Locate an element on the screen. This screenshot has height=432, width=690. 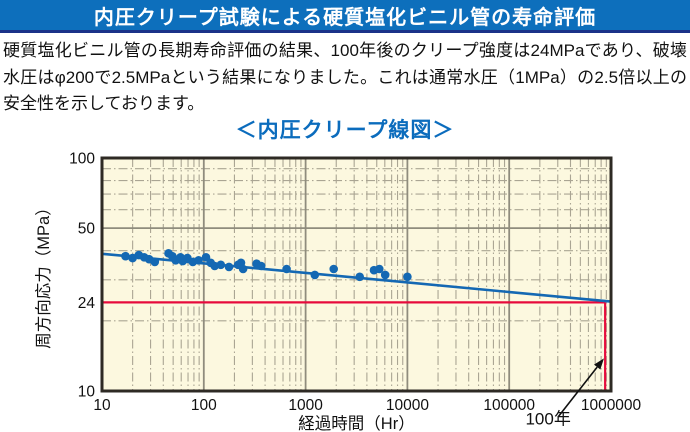
annotation-arrow is located at coordinates (577, 392).